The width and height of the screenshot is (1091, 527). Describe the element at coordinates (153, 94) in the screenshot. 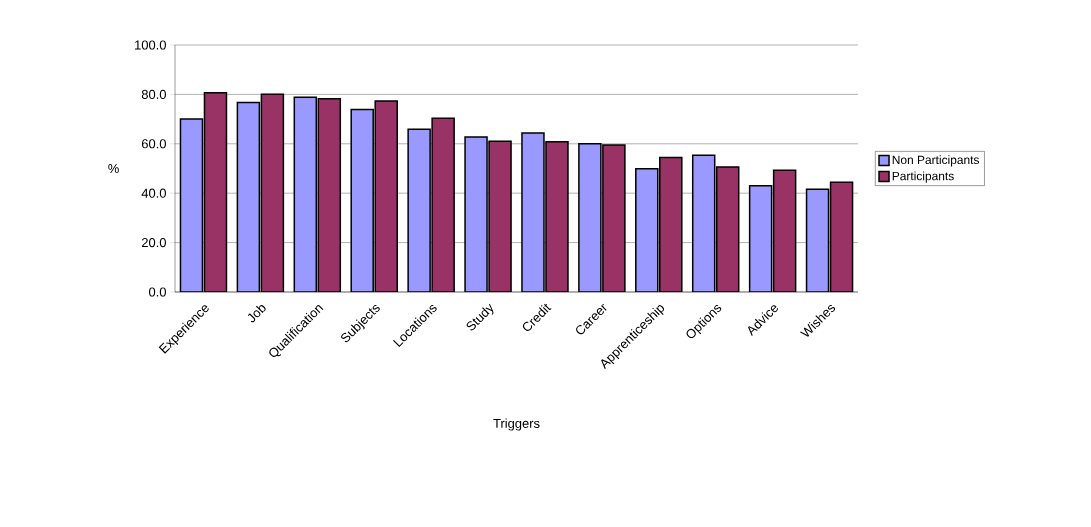

I see `y-tick-label: 80.0` at that location.